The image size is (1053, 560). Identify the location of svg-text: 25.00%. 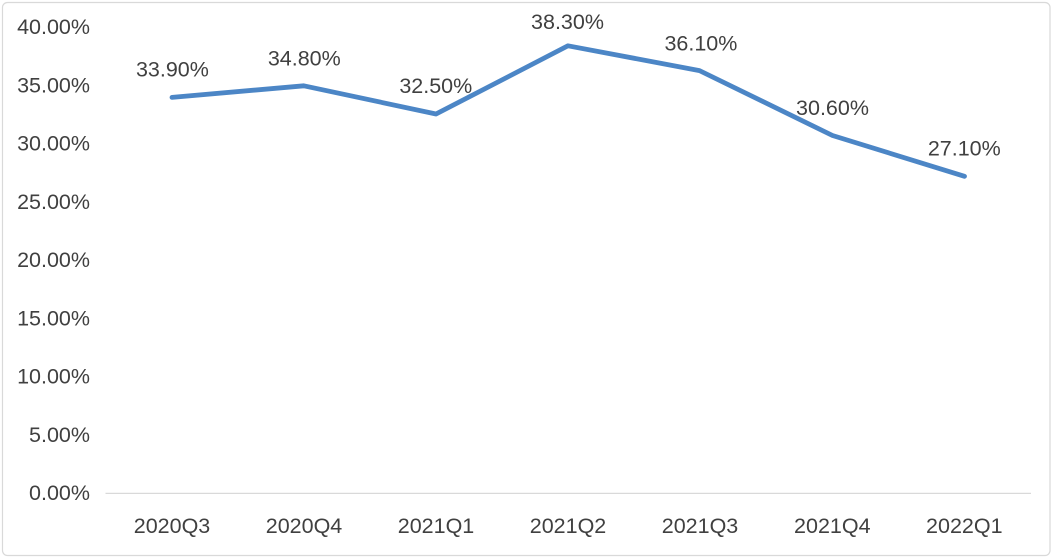
(53, 202).